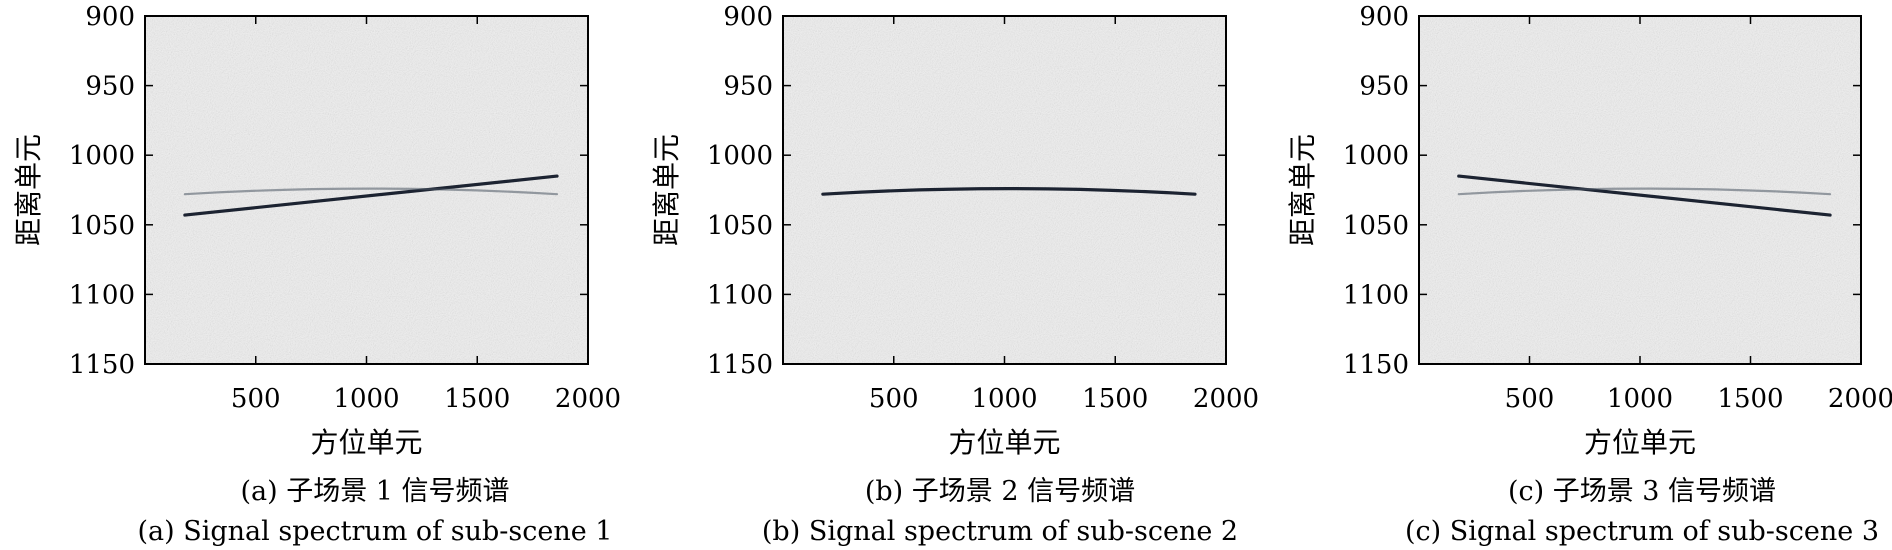 This screenshot has width=1892, height=550. What do you see at coordinates (1000, 491) in the screenshot?
I see `caption-cn: (b) 子场景 2 信号频谱` at bounding box center [1000, 491].